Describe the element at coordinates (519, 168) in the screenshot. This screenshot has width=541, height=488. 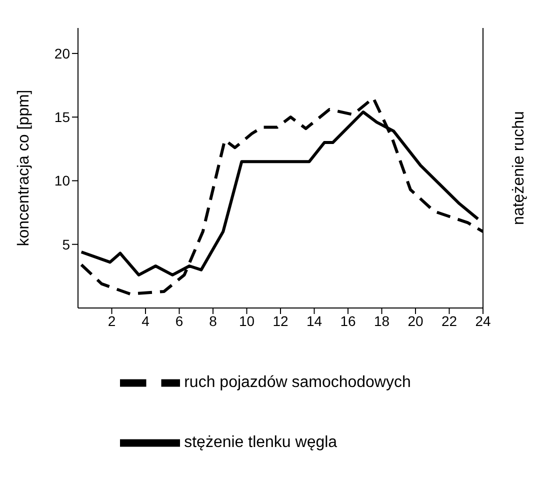
I see `y2-axis-title: natężenie ruchu` at that location.